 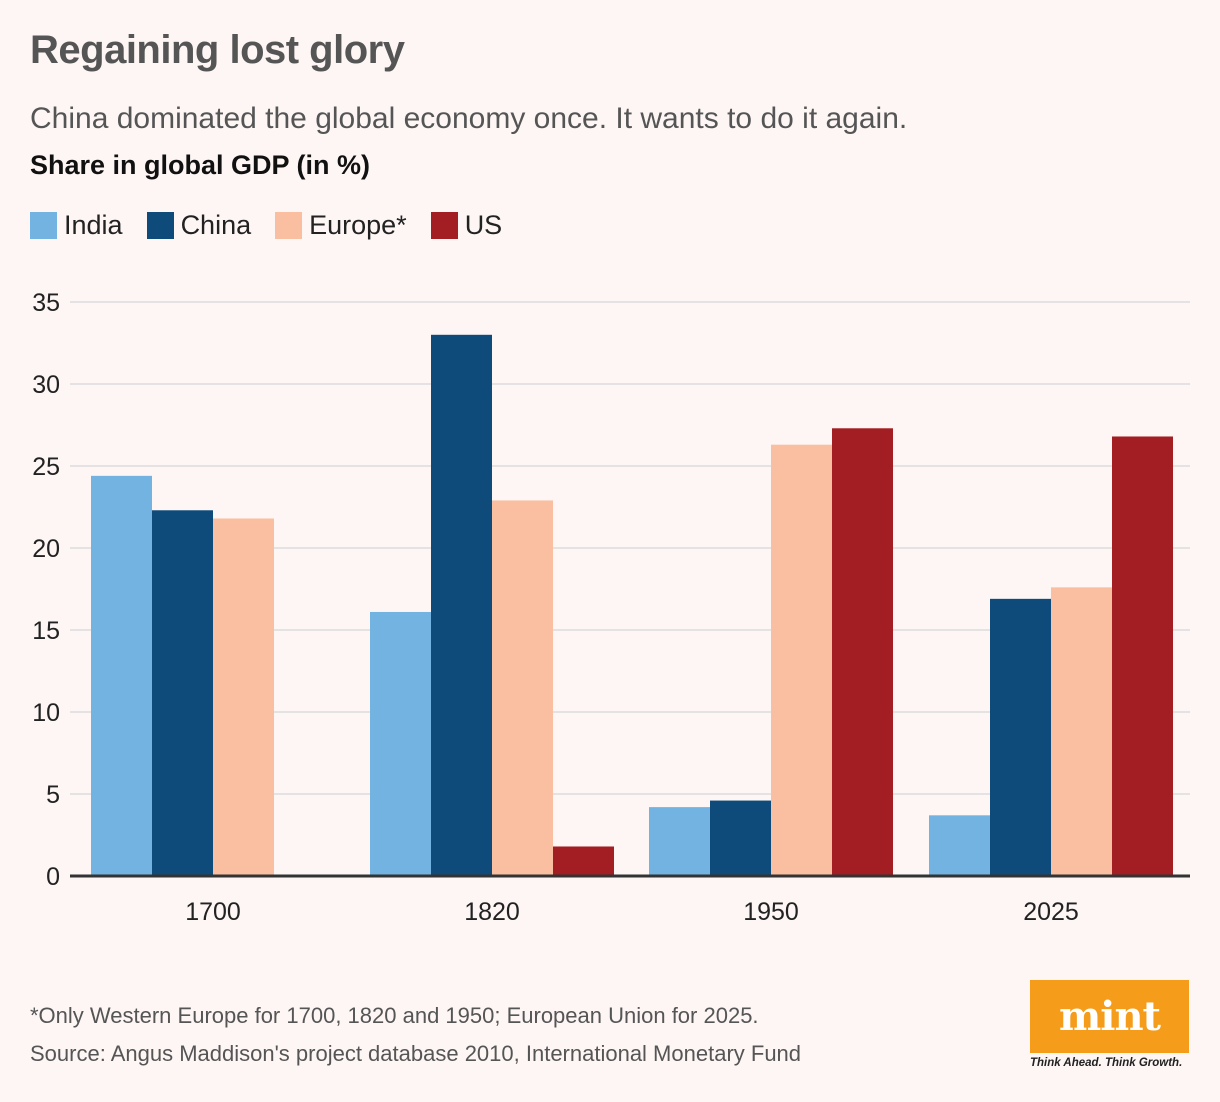 What do you see at coordinates (46, 631) in the screenshot?
I see `y-tick-label-15: 15` at bounding box center [46, 631].